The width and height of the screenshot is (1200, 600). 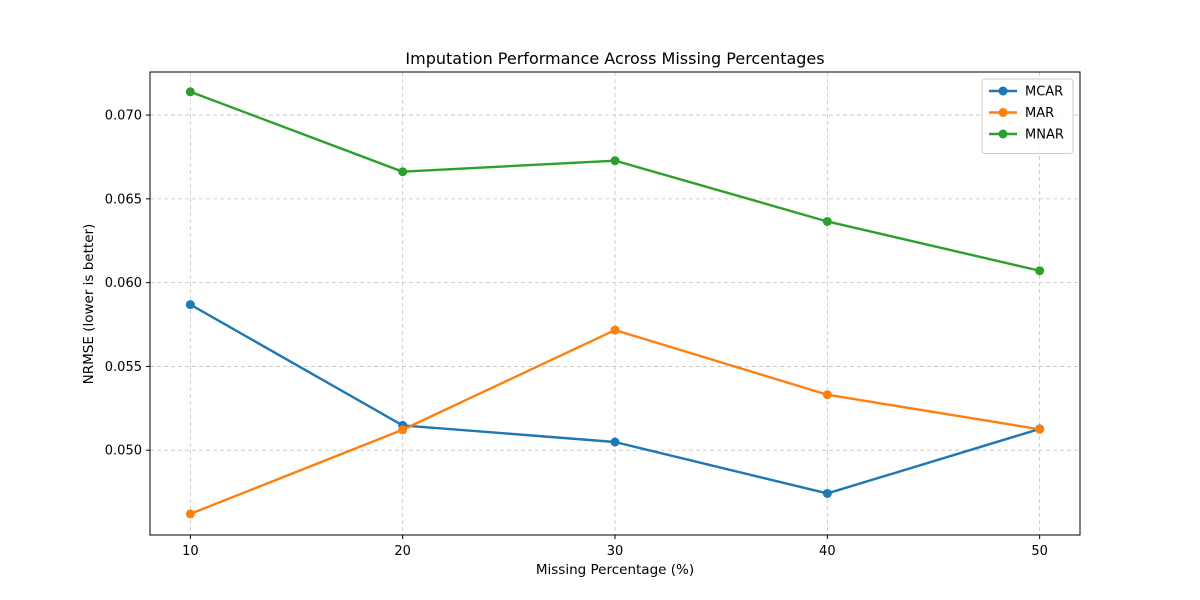 I want to click on legend-label: MAR, so click(x=1039, y=113).